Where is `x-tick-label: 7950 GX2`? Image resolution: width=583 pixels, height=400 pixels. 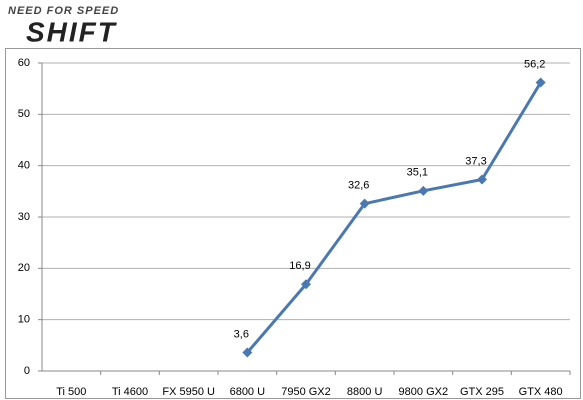
x-tick-label: 7950 GX2 is located at coordinates (306, 392).